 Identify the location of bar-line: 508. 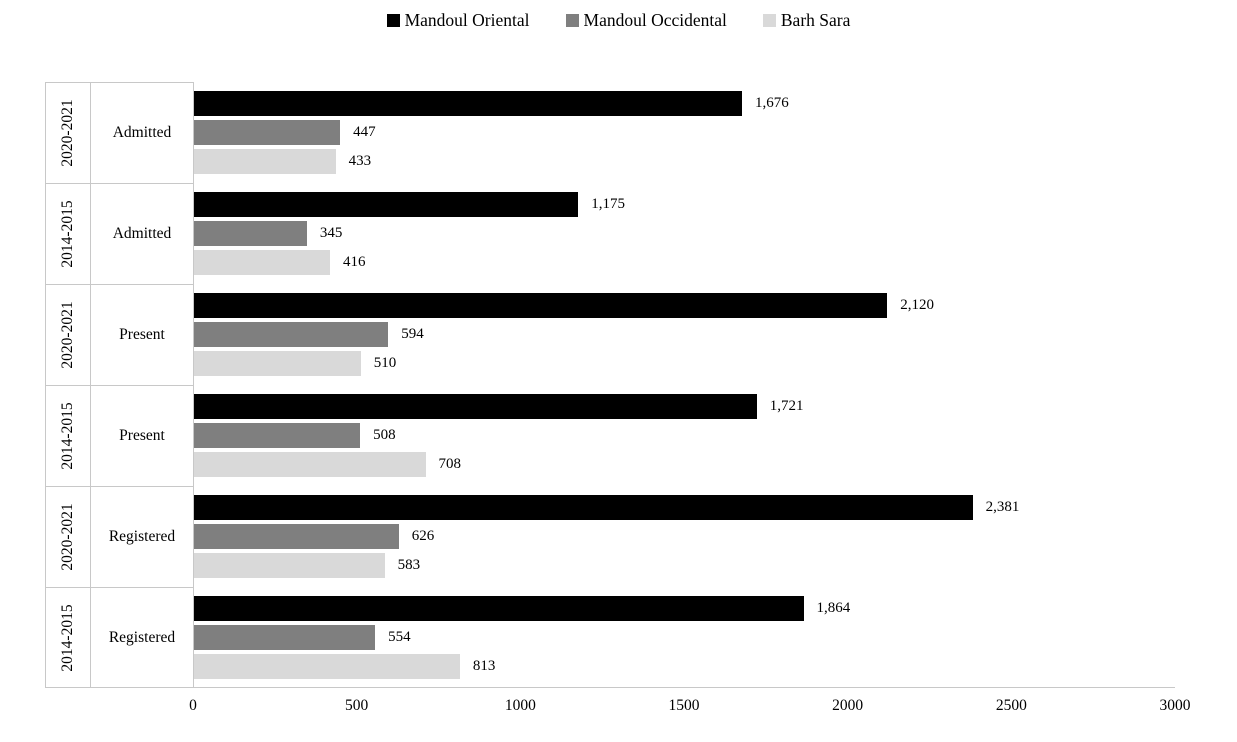
(684, 435).